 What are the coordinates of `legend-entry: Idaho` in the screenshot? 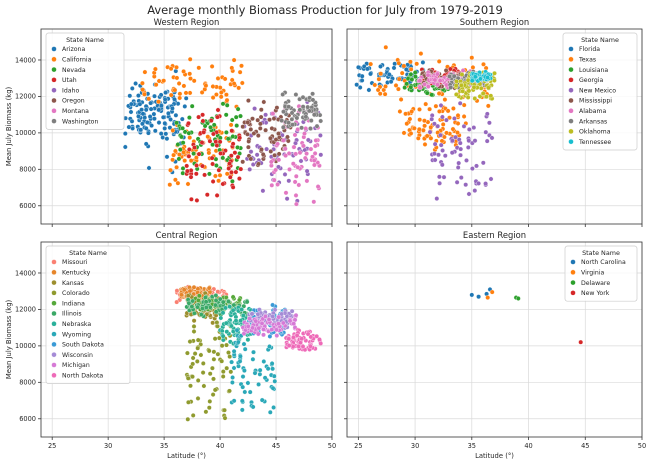 It's located at (70, 90).